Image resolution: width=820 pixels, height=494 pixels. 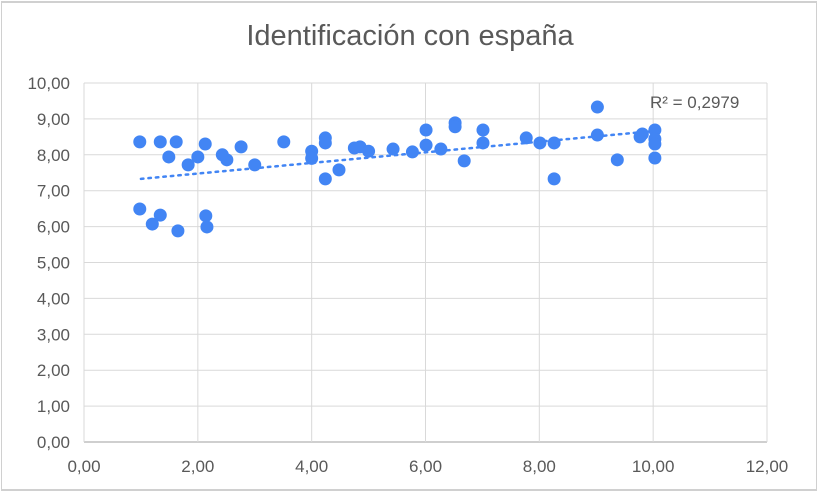 I want to click on x-tick-label: 6,00, so click(x=425, y=466).